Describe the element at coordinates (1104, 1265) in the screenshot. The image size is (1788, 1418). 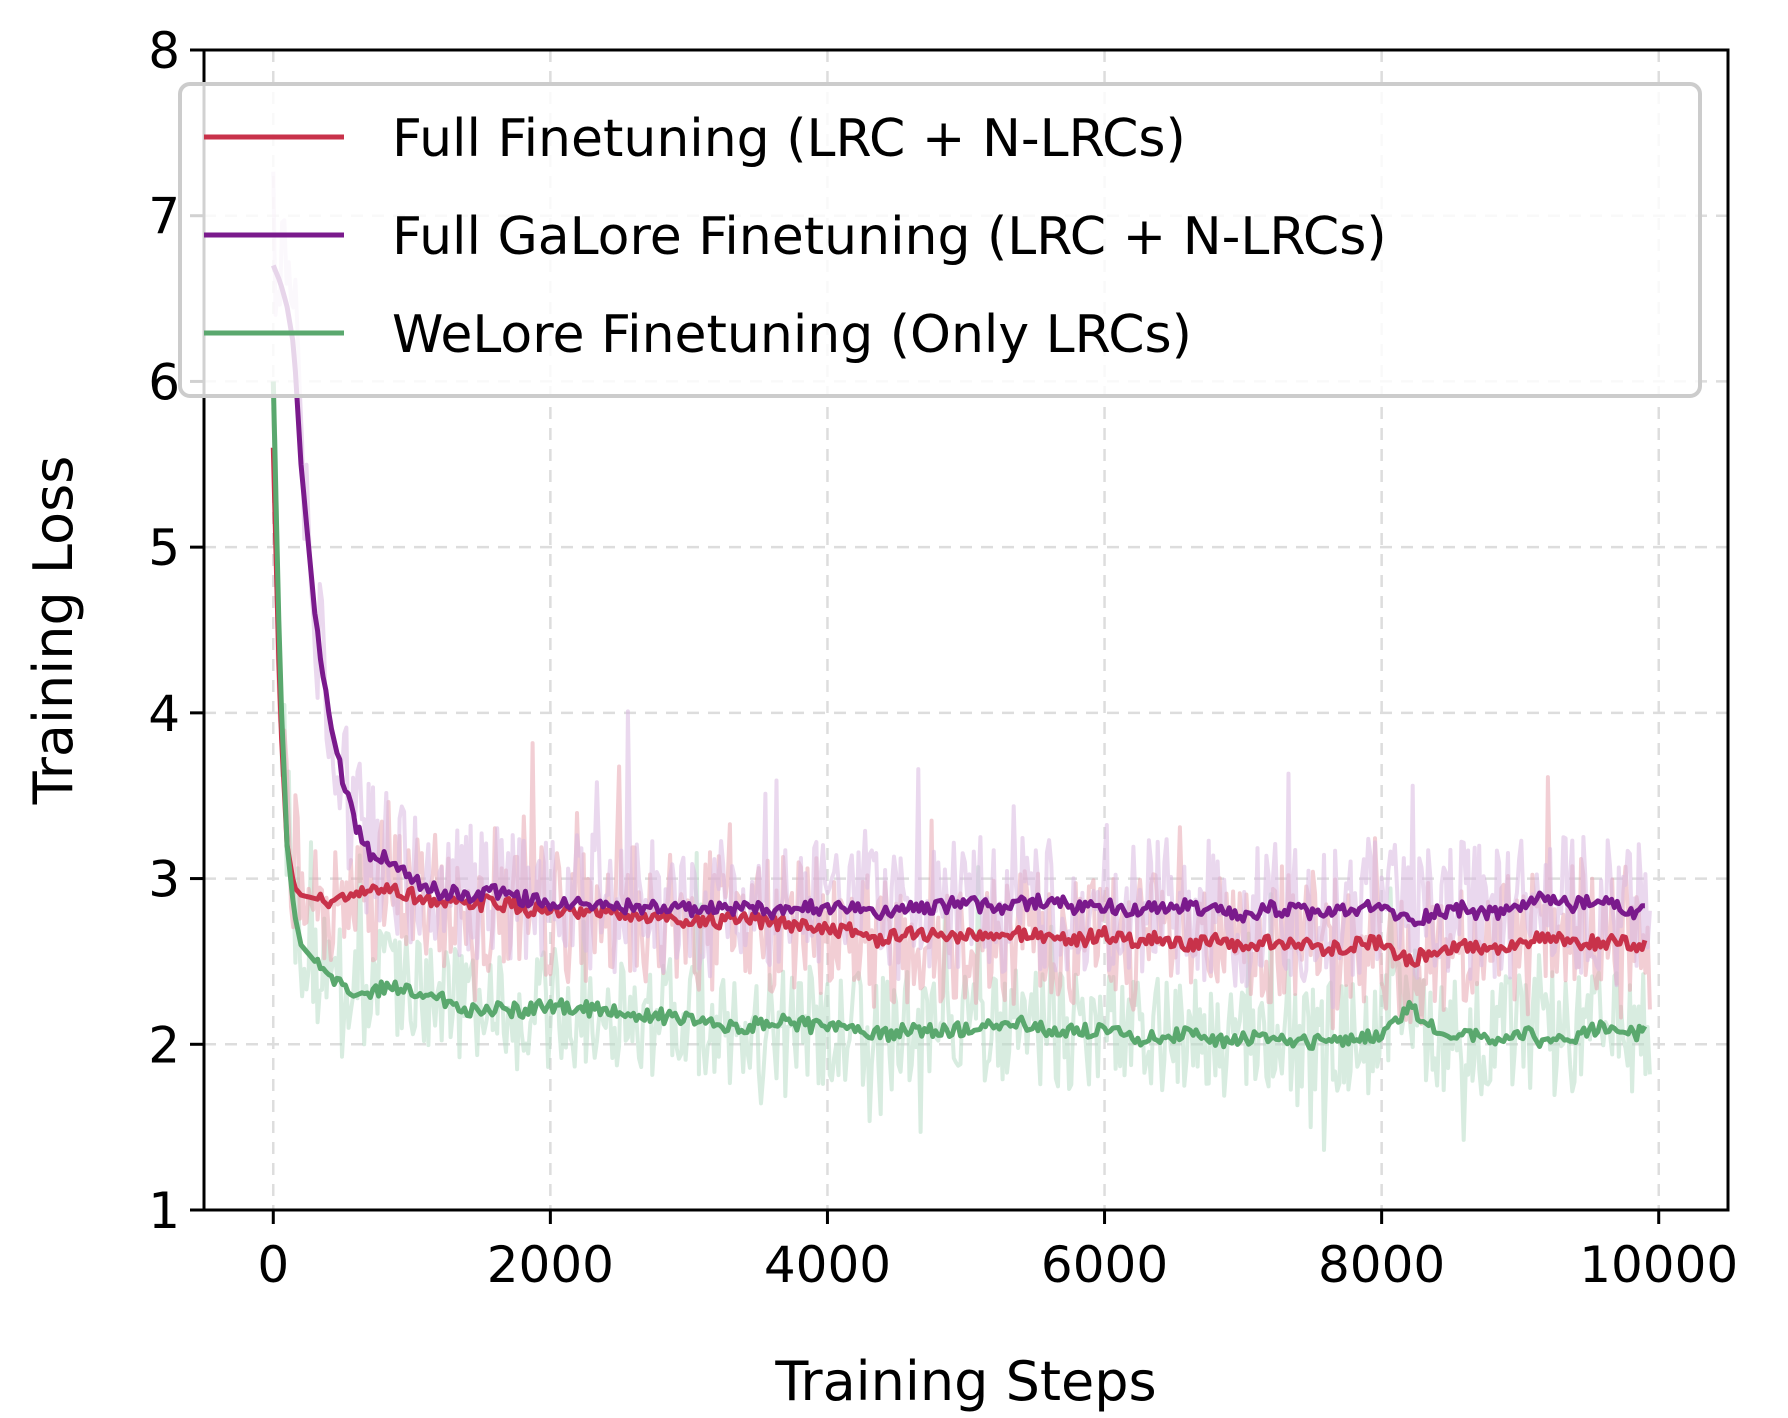
I see `x-tick-label: 6000` at that location.